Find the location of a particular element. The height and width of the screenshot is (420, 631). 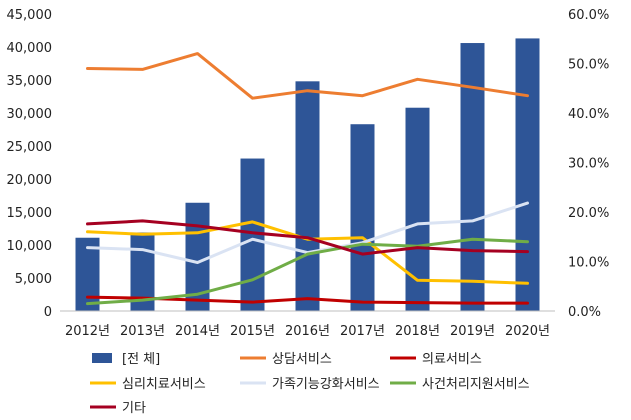

bar-2012년 is located at coordinates (87, 274).